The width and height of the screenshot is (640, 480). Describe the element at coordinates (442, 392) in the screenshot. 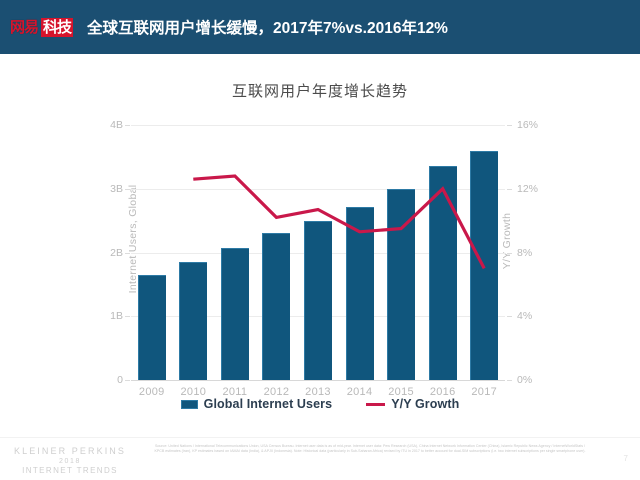

I see `x-tick-2016: 2016` at that location.